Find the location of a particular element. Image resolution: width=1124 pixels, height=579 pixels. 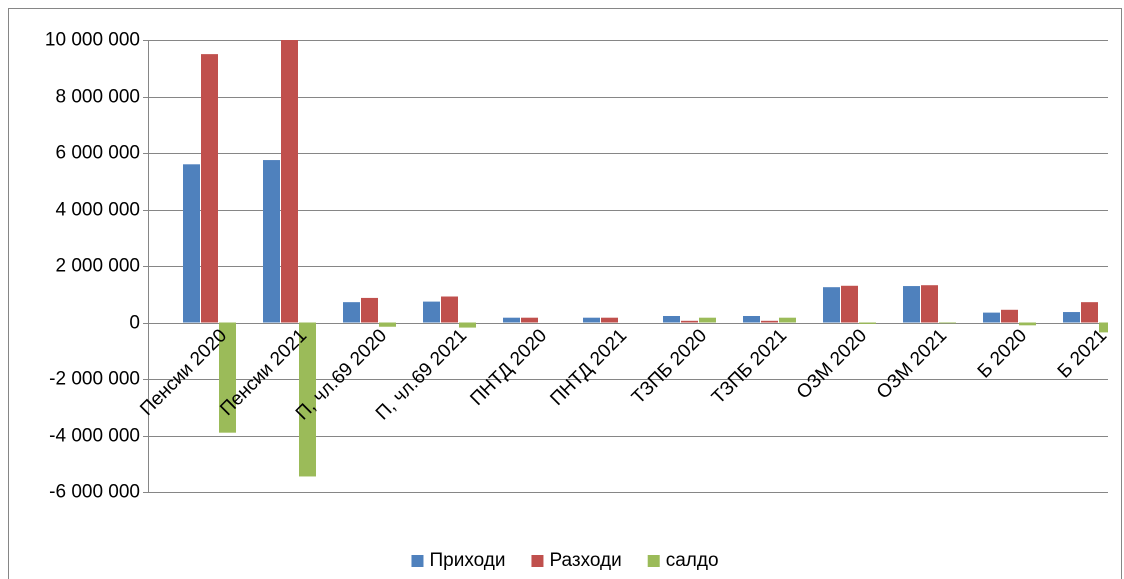

legend-item: Разходи is located at coordinates (576, 560).